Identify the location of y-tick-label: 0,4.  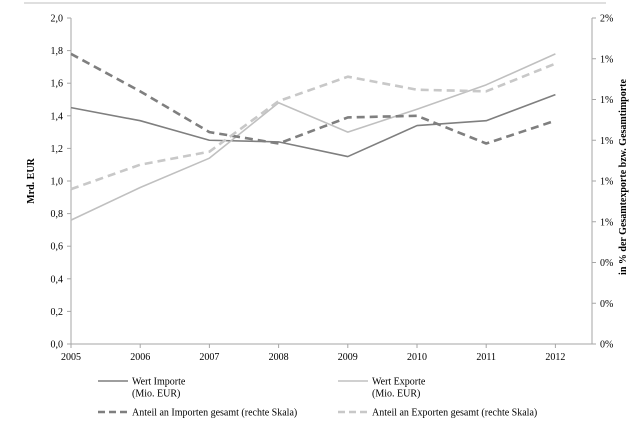
(57, 279).